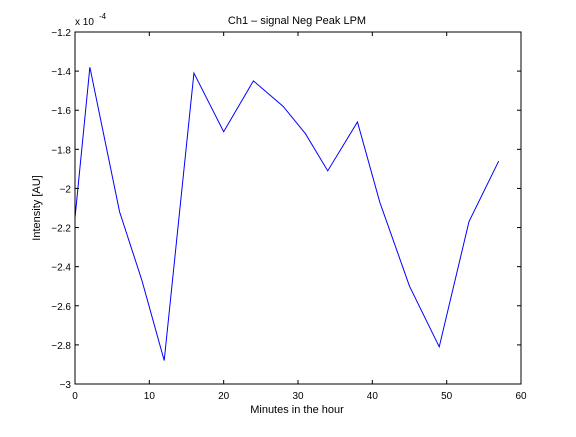  Describe the element at coordinates (224, 396) in the screenshot. I see `x-tick-label: 20` at that location.